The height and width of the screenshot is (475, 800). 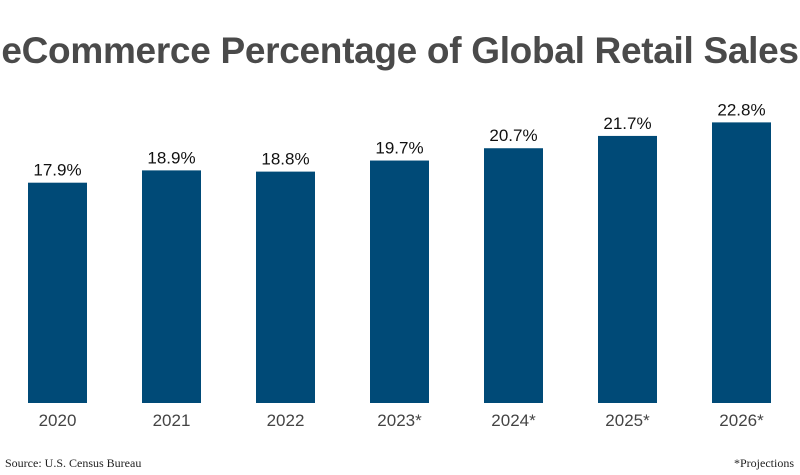 I want to click on bar-2022, so click(x=285, y=287).